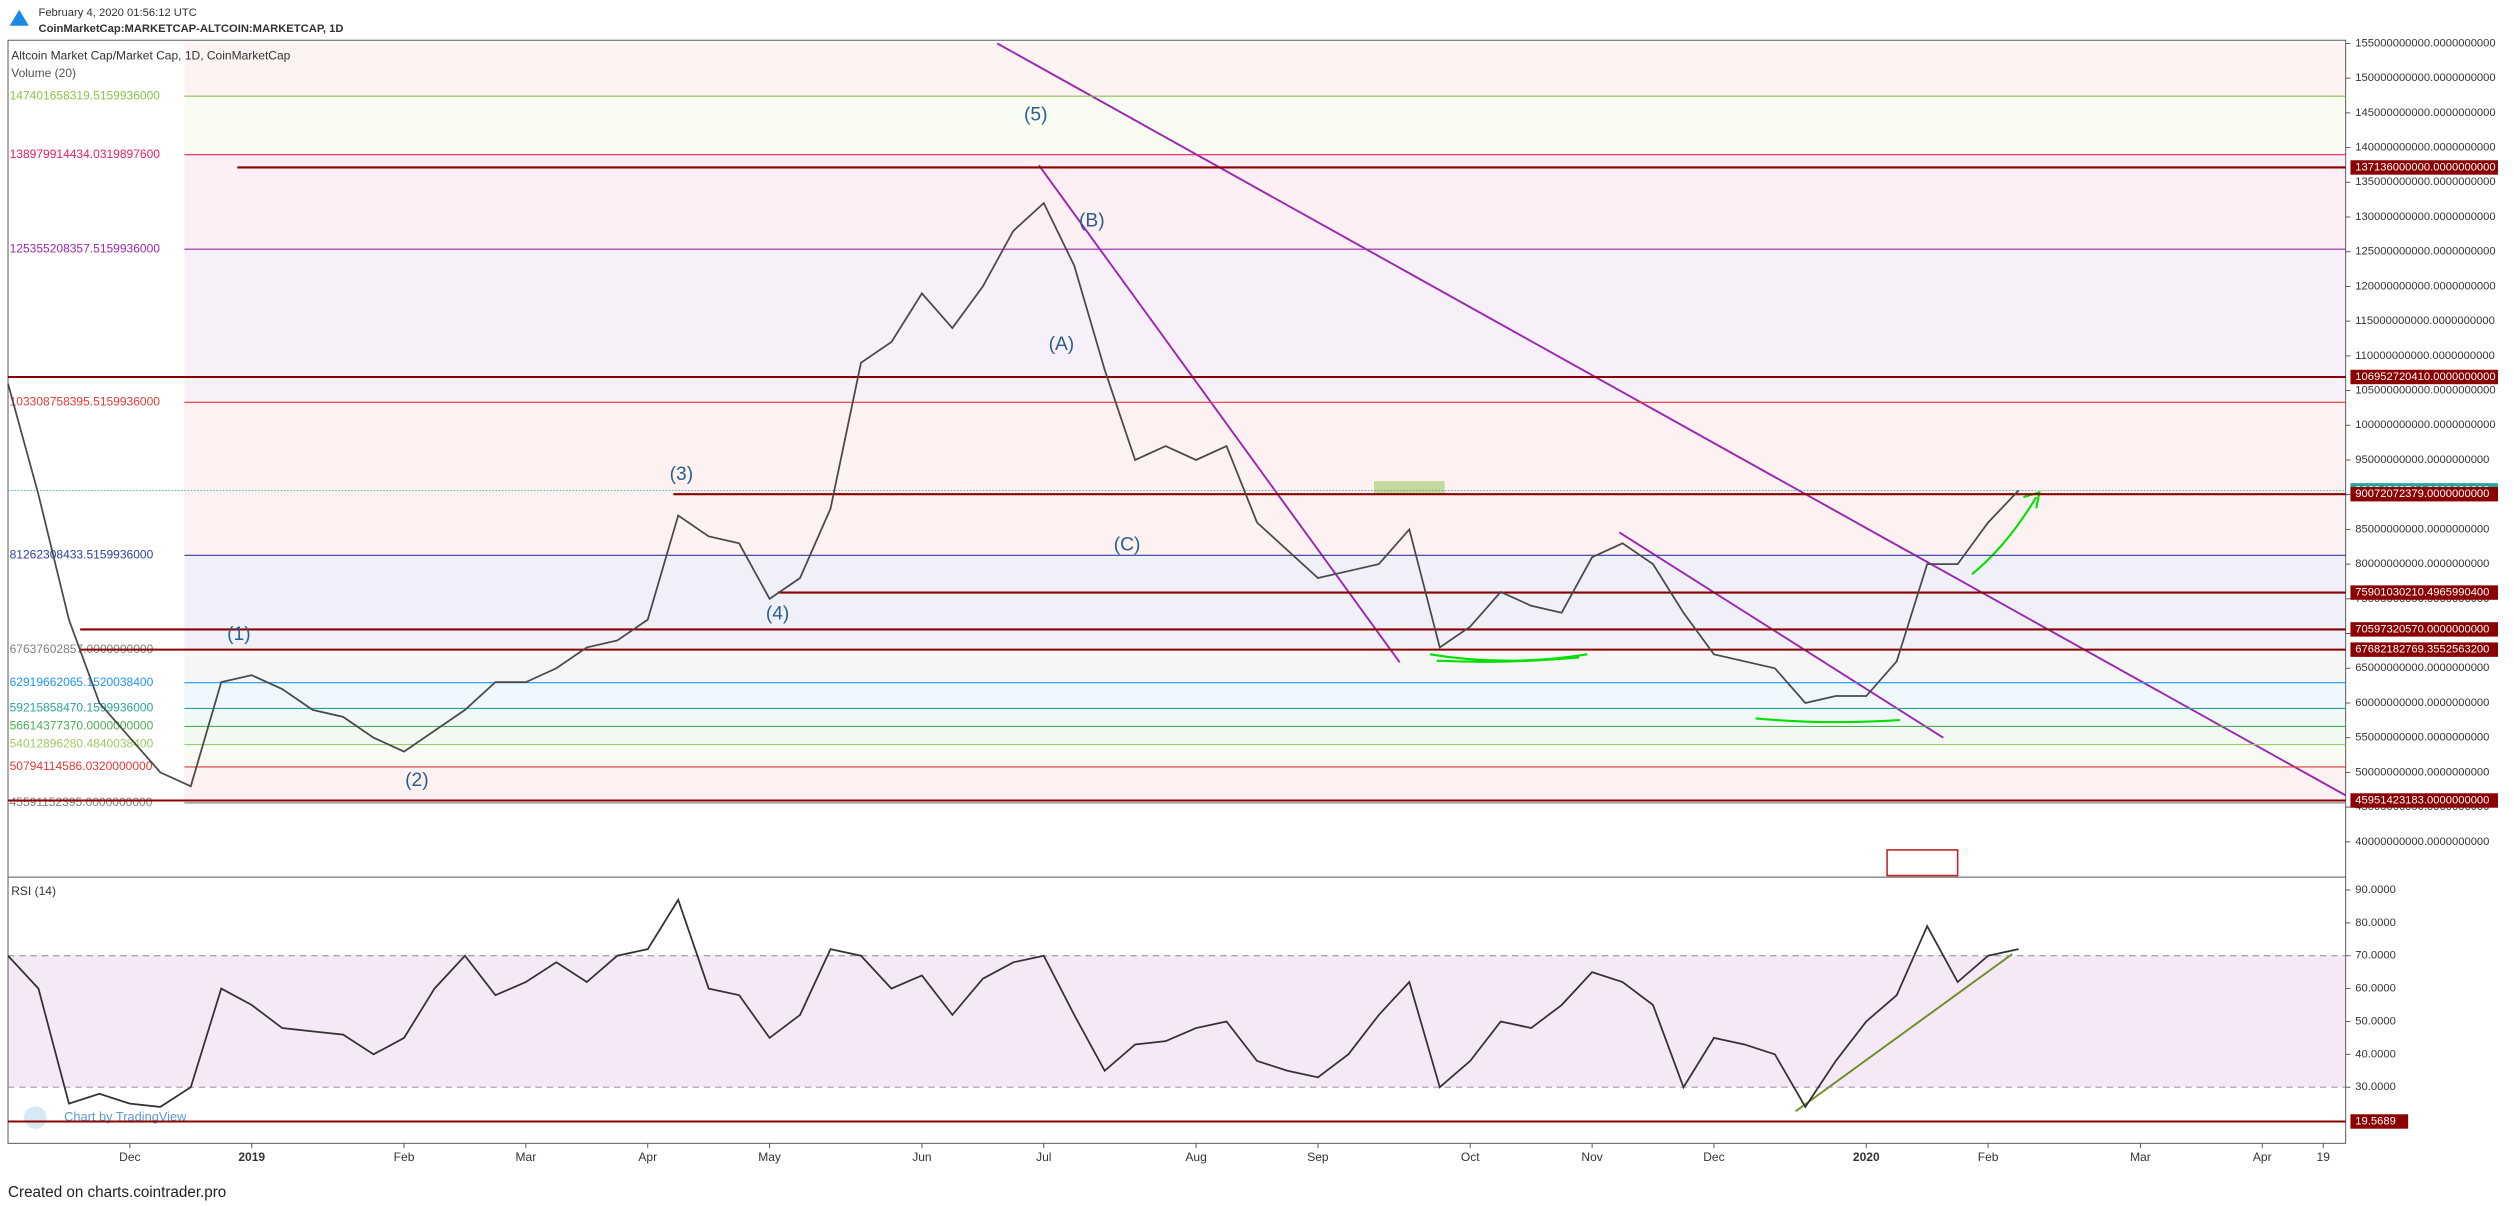 The height and width of the screenshot is (1206, 2514). What do you see at coordinates (417, 780) in the screenshot?
I see `wave-label: (2)` at bounding box center [417, 780].